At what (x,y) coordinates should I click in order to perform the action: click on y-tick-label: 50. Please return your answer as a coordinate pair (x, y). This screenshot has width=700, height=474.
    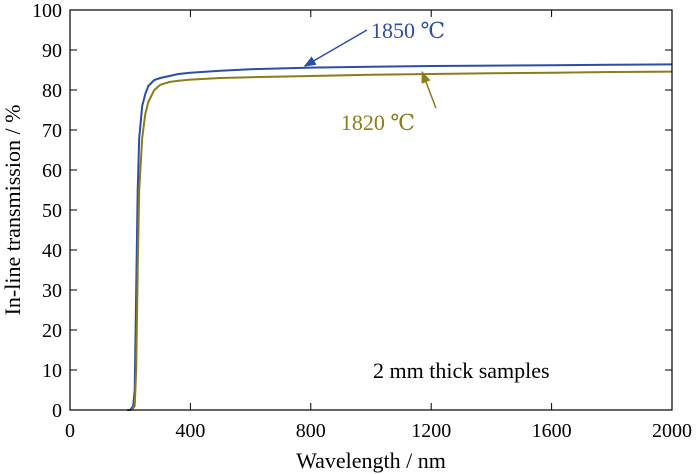
    Looking at the image, I should click on (52, 211).